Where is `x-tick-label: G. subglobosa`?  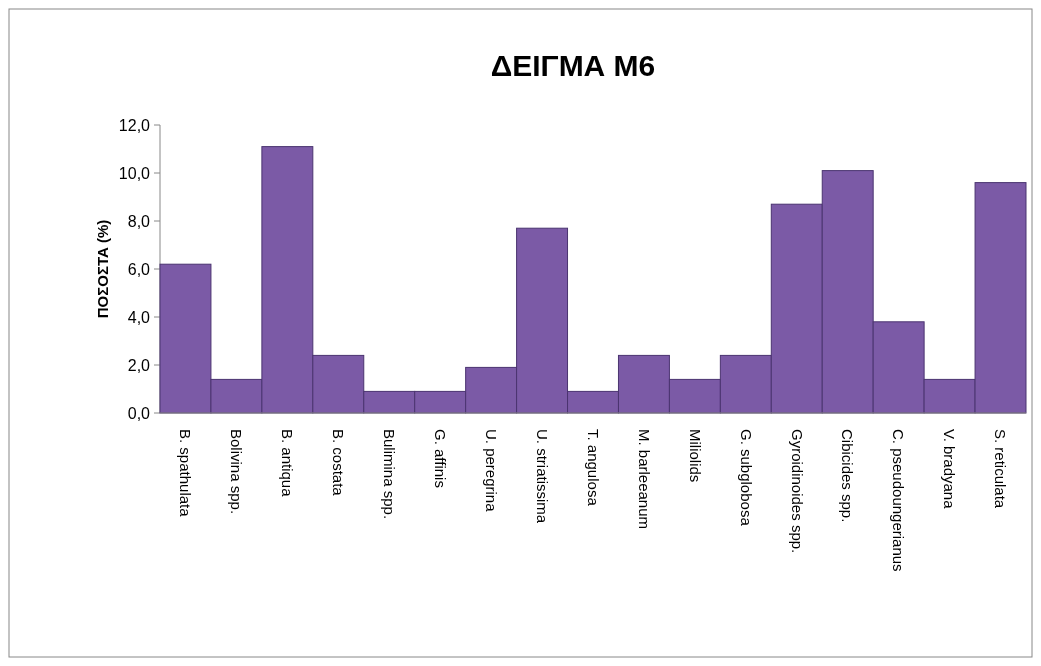
x-tick-label: G. subglobosa is located at coordinates (746, 478).